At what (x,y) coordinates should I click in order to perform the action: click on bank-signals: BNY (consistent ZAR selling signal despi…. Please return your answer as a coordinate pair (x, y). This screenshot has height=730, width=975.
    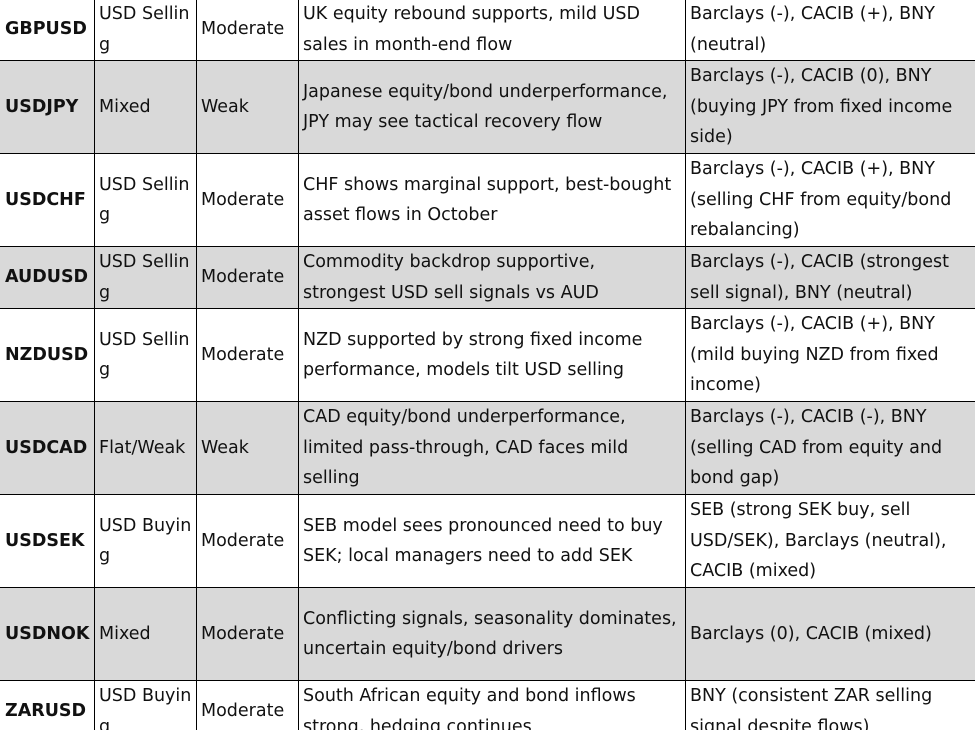
    Looking at the image, I should click on (830, 705).